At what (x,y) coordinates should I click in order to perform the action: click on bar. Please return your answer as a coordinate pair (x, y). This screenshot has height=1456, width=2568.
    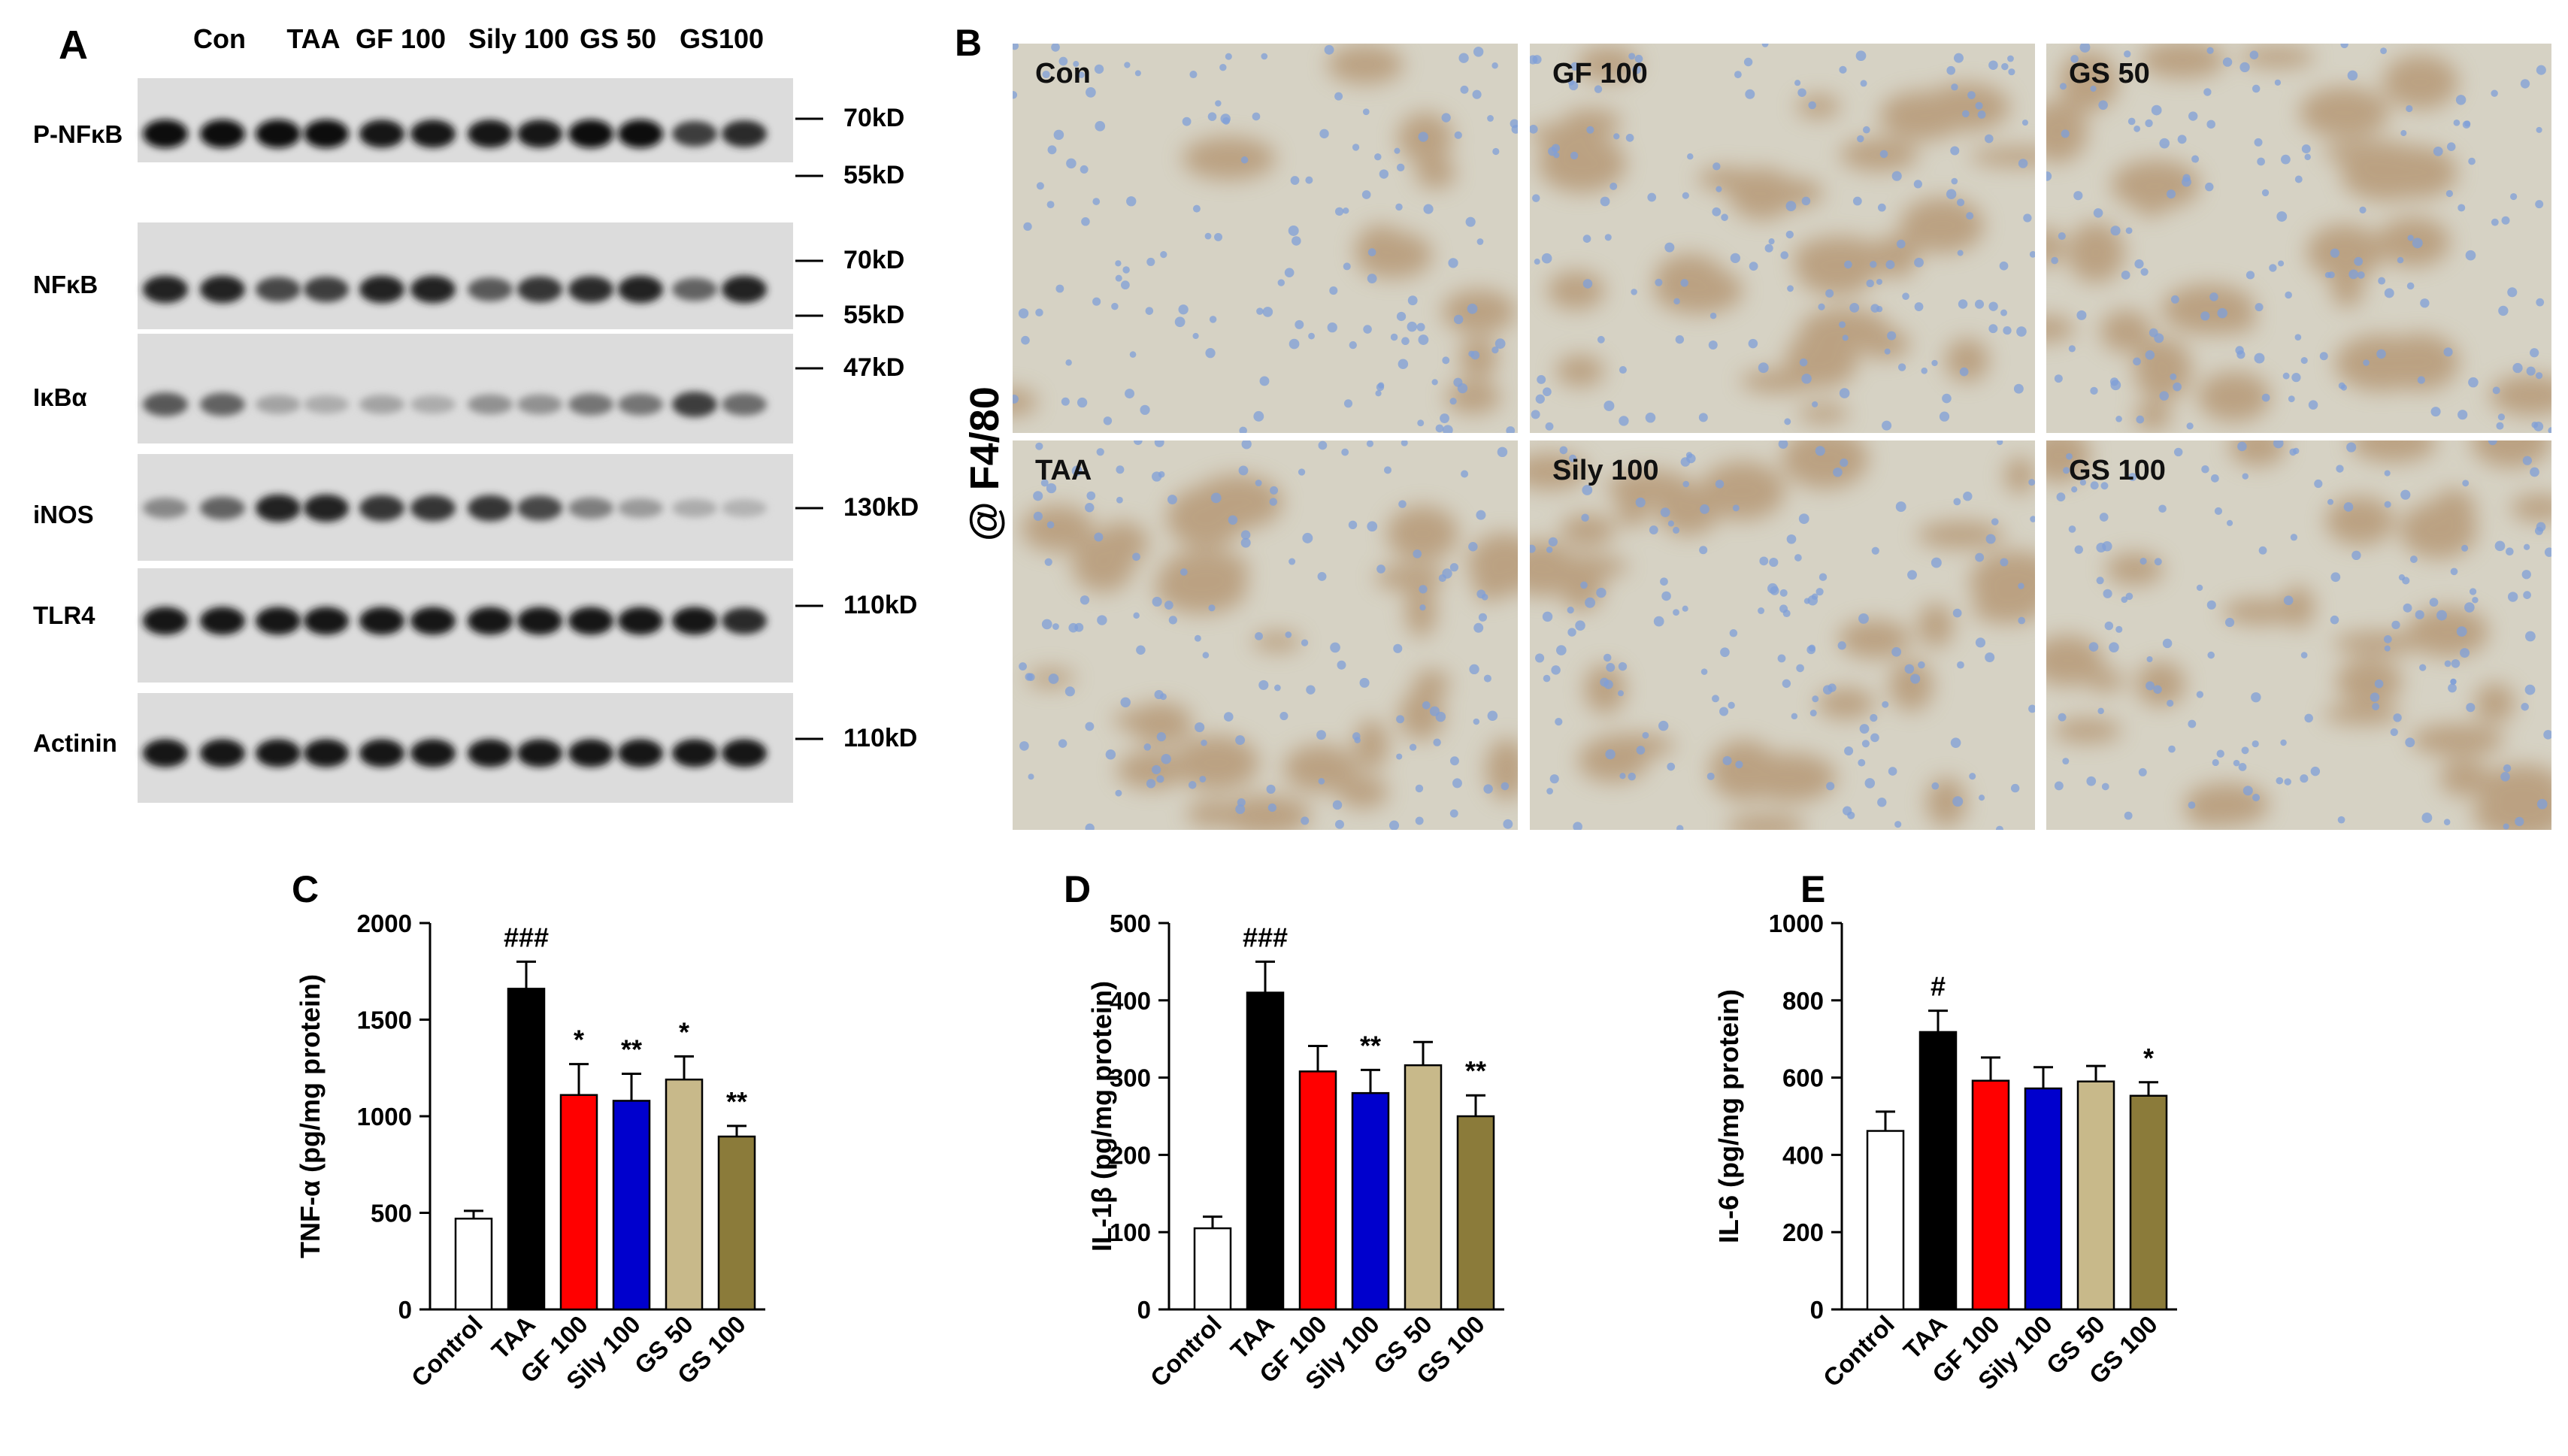
    Looking at the image, I should click on (1990, 1195).